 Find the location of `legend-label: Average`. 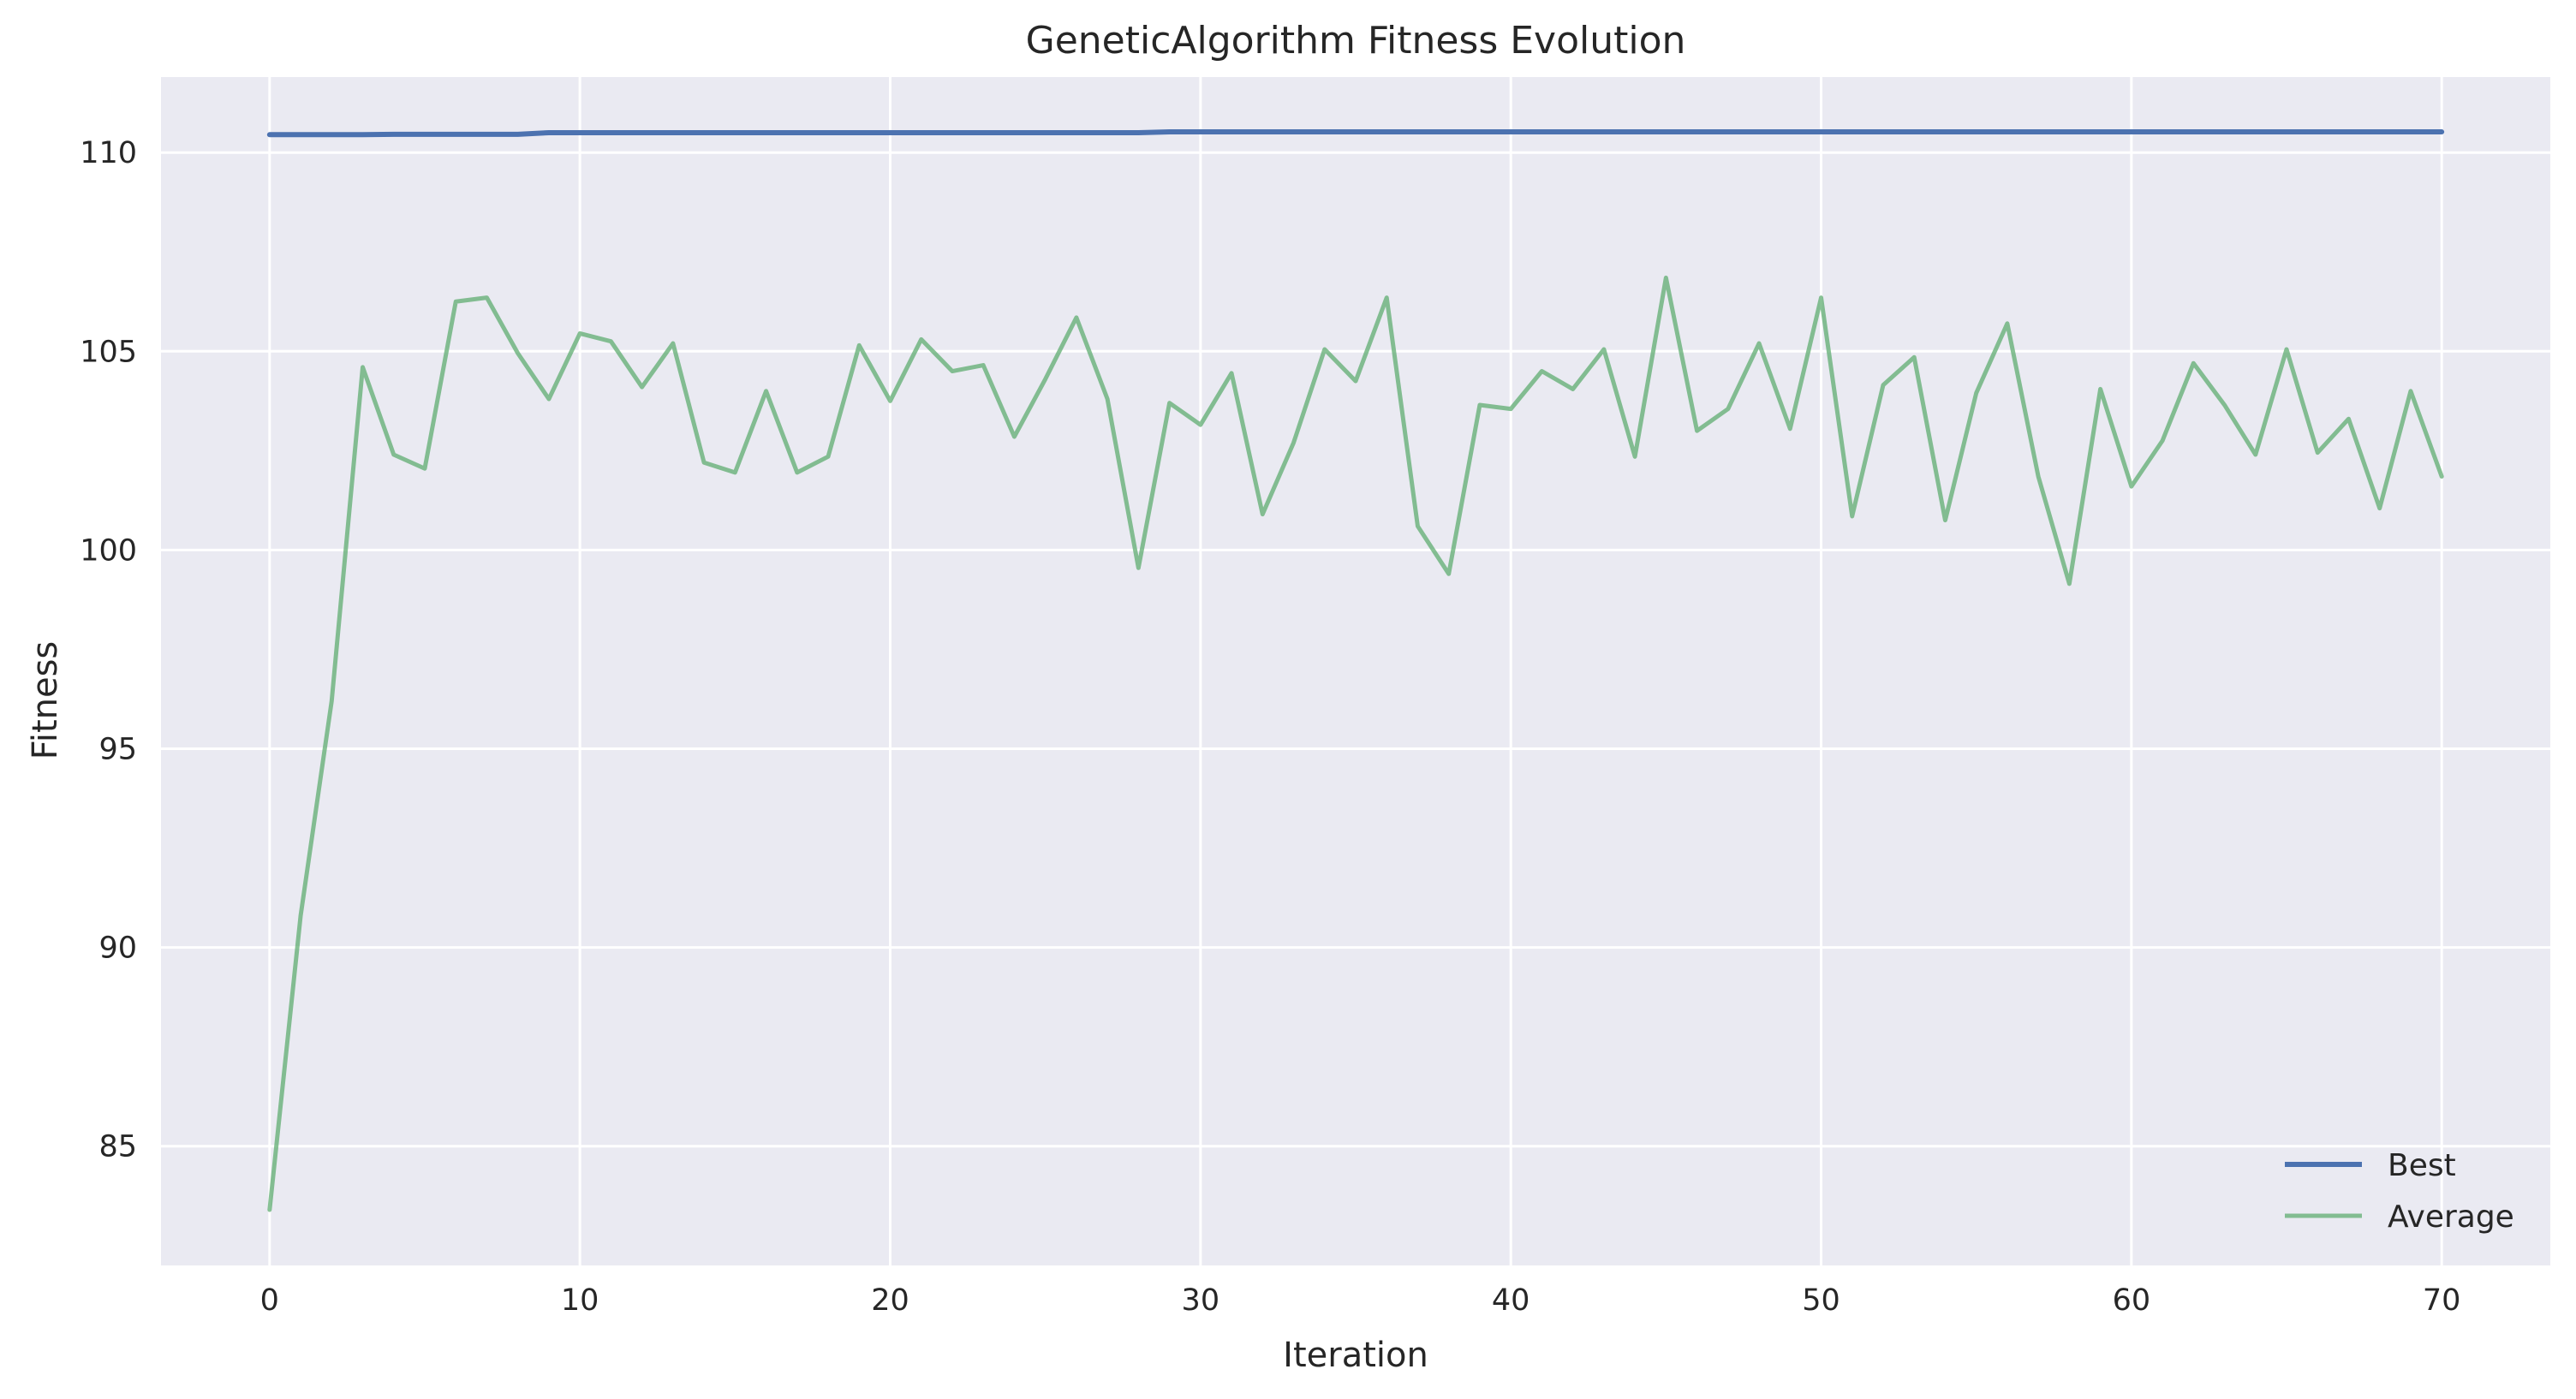

legend-label: Average is located at coordinates (2451, 1217).